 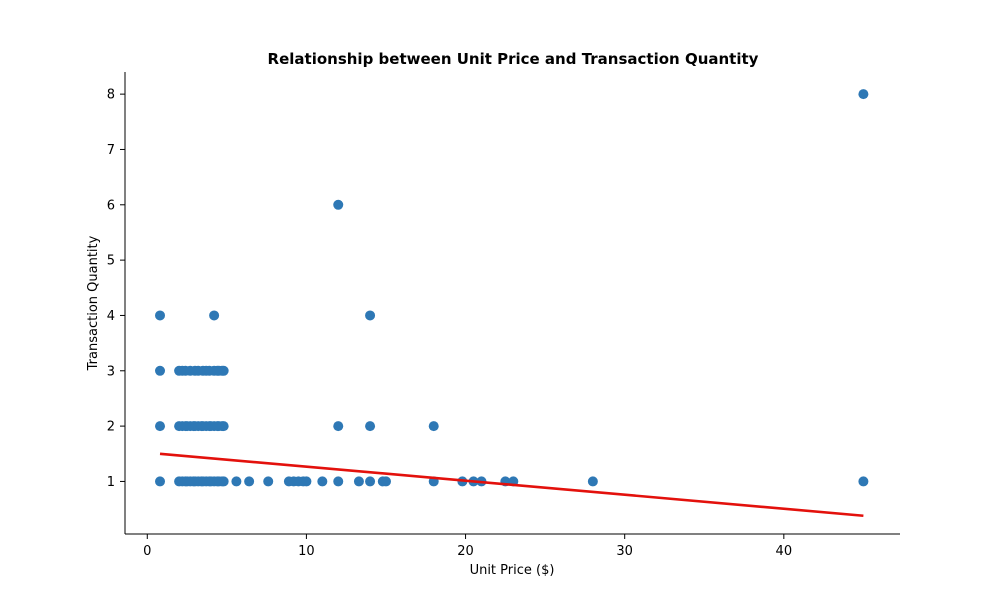 What do you see at coordinates (93, 303) in the screenshot?
I see `y-axis-label: Transaction Quantity` at bounding box center [93, 303].